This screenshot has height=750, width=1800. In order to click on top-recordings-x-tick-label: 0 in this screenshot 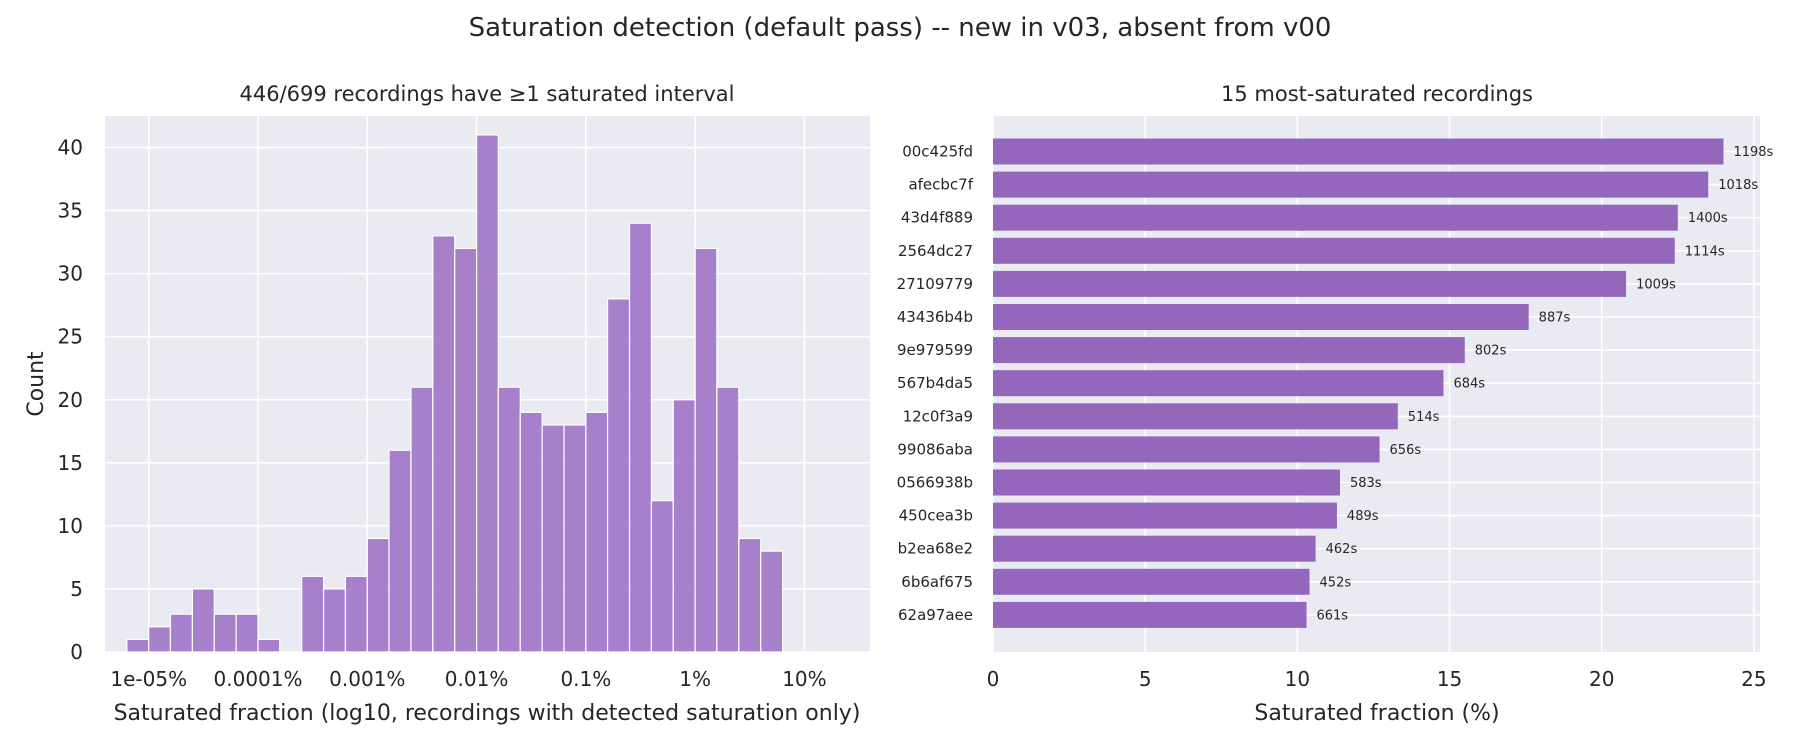, I will do `click(993, 679)`.